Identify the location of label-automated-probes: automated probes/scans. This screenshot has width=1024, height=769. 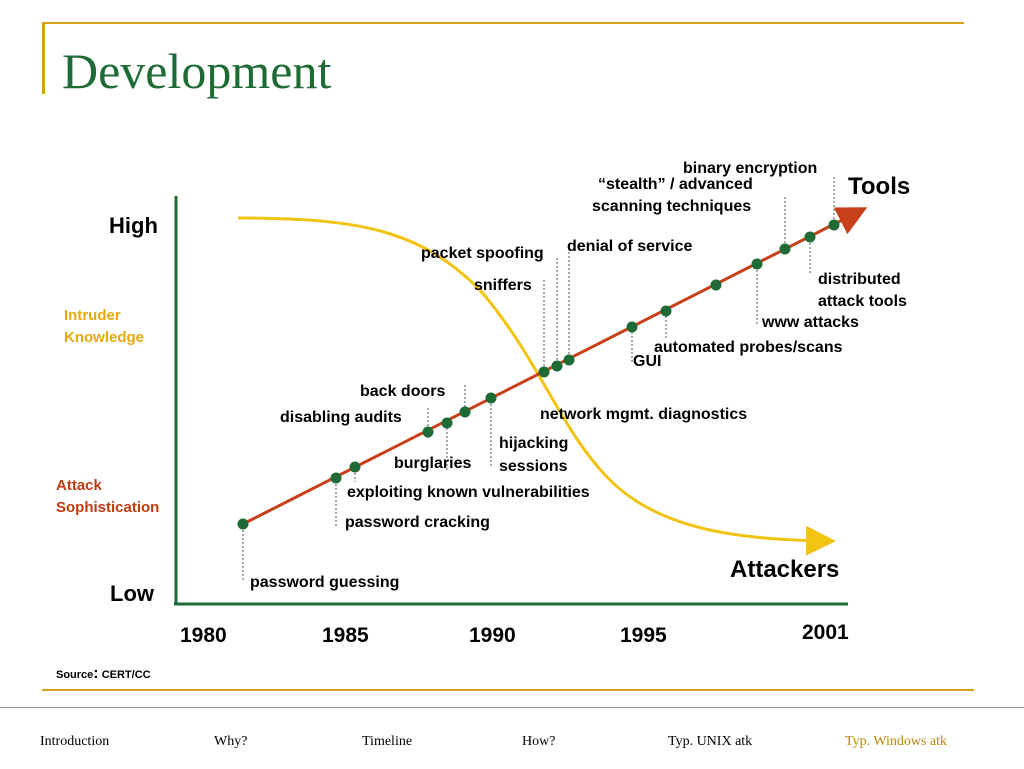
(748, 347).